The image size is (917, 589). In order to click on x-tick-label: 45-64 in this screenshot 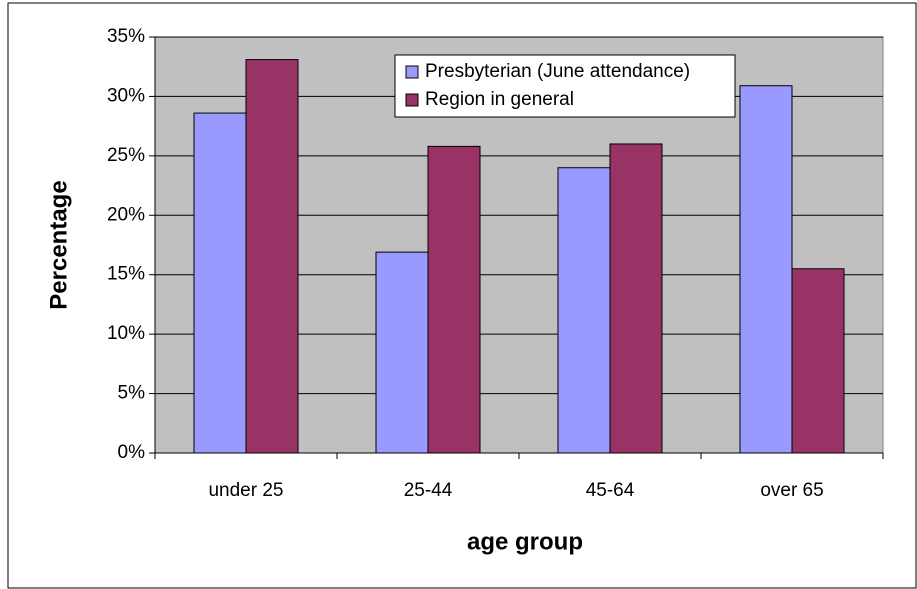, I will do `click(610, 490)`.